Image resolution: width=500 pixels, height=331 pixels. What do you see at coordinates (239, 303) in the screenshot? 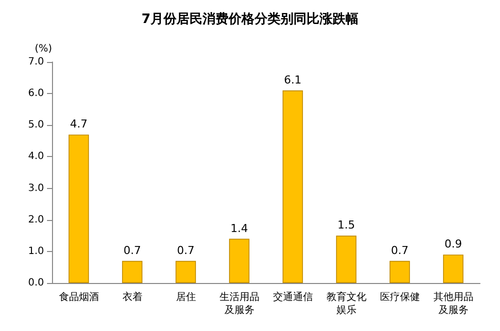
I see `x-tick-label: 生活用品及服务` at bounding box center [239, 303].